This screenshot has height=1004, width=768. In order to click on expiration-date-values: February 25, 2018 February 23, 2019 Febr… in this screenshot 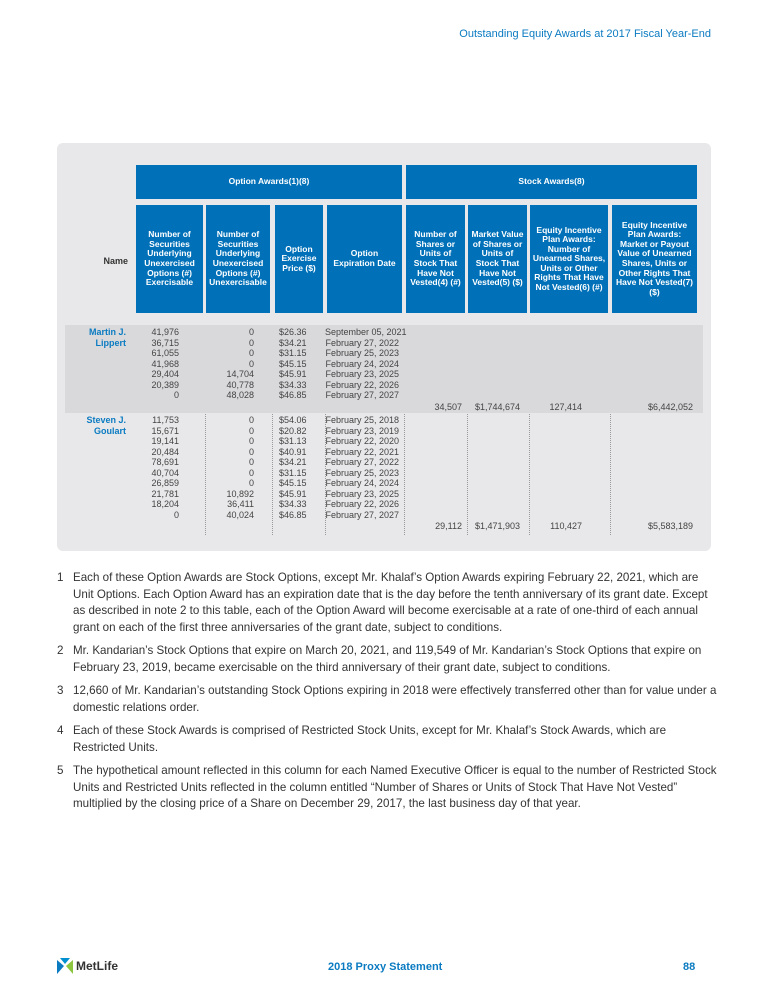, I will do `click(362, 467)`.